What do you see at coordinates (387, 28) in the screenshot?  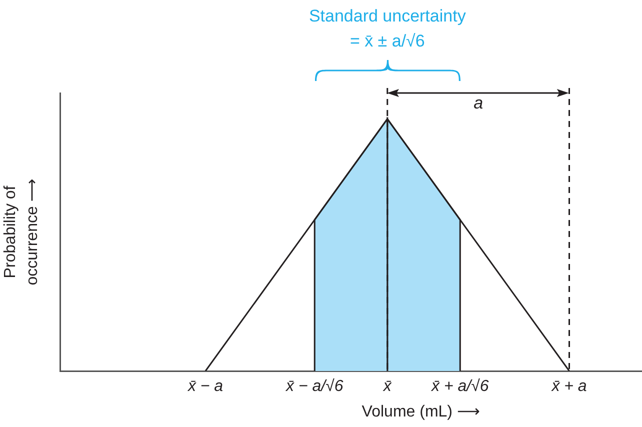 I see `text: Standard uncertainty = x̄ ± a/√6` at bounding box center [387, 28].